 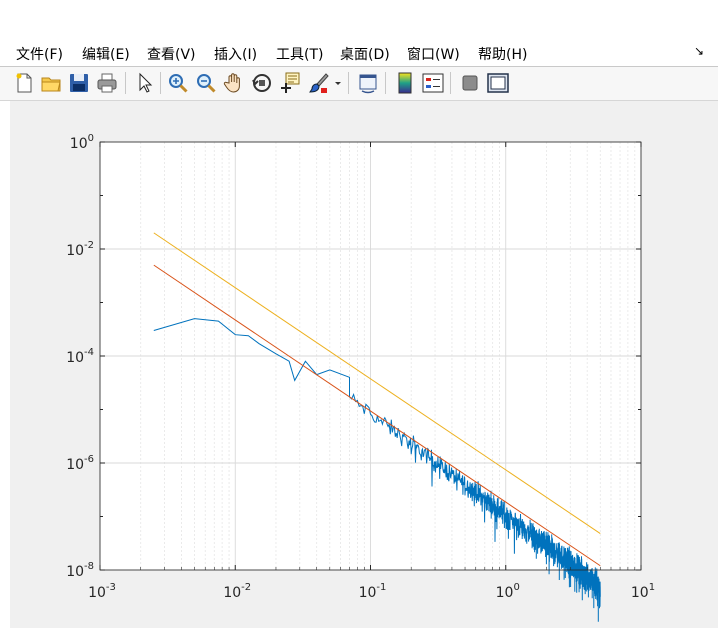 I want to click on new-figure-icon, so click(x=24, y=83).